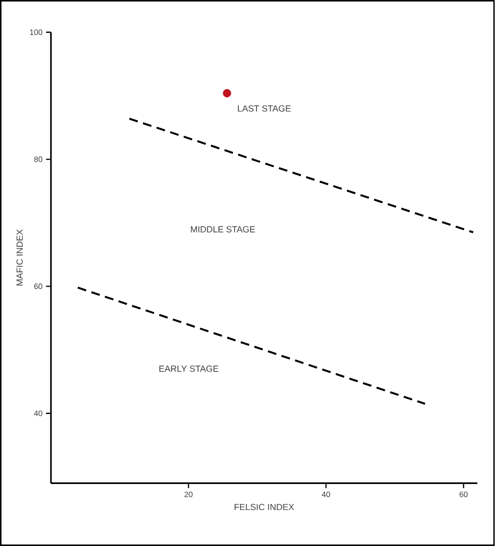  I want to click on annotation: EARLY STAGE, so click(188, 369).